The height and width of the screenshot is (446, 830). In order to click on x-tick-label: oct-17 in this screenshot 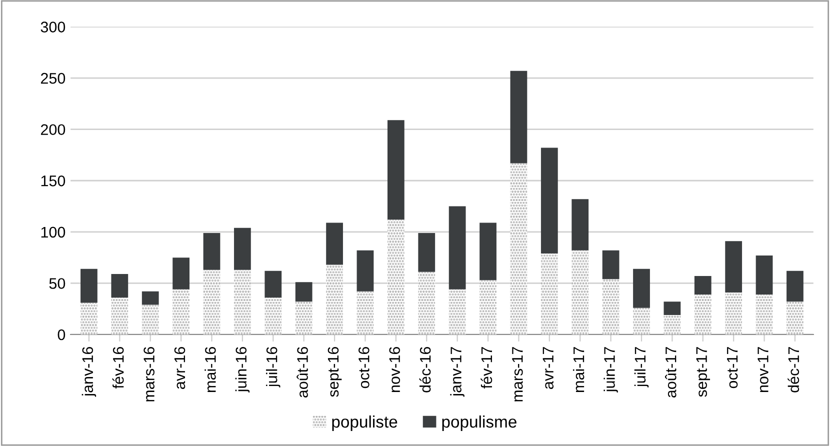, I will do `click(732, 367)`.